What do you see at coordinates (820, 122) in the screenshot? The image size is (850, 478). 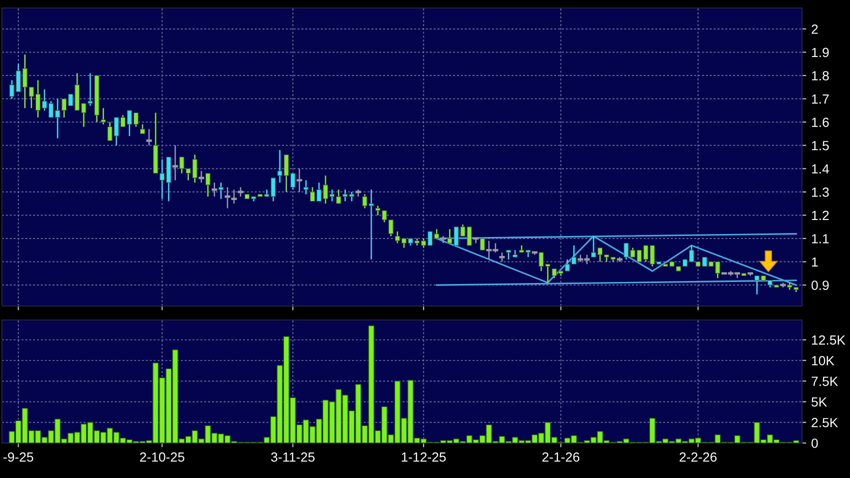 I see `y-tick-label: 1.6` at bounding box center [820, 122].